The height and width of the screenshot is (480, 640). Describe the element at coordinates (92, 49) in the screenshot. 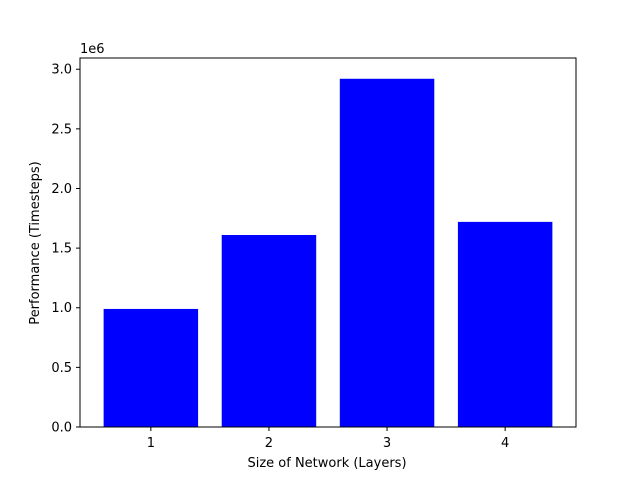

I see `y-axis-offset-label: 1e6` at that location.